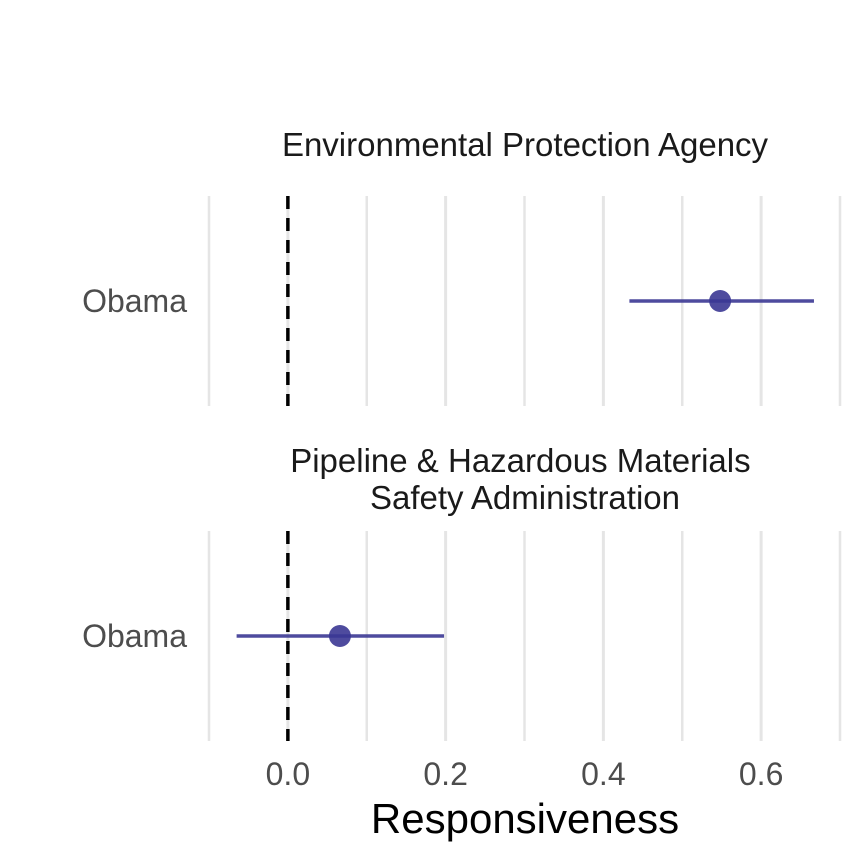 The height and width of the screenshot is (864, 864). Describe the element at coordinates (525, 144) in the screenshot. I see `panel-title-epa: Environmental Protection Agency` at that location.